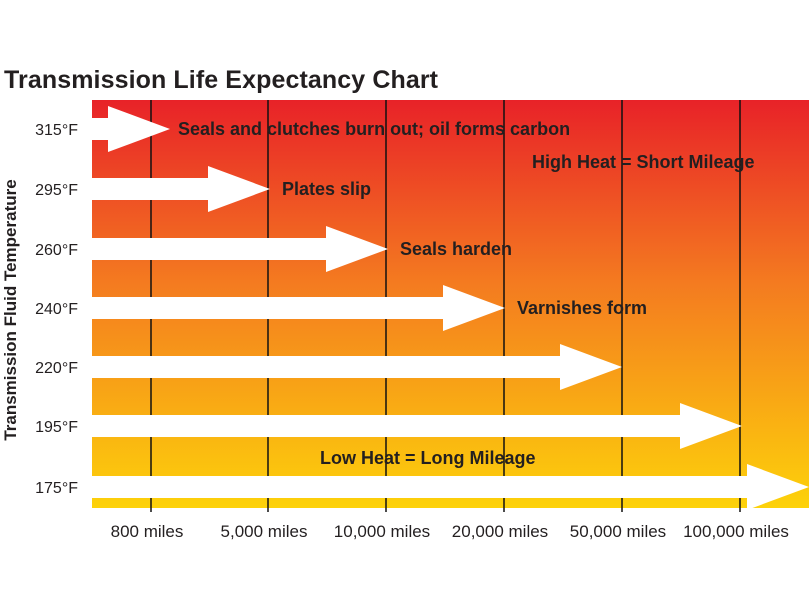 The height and width of the screenshot is (608, 809). What do you see at coordinates (618, 531) in the screenshot?
I see `x-tick-label: 50,000 miles` at bounding box center [618, 531].